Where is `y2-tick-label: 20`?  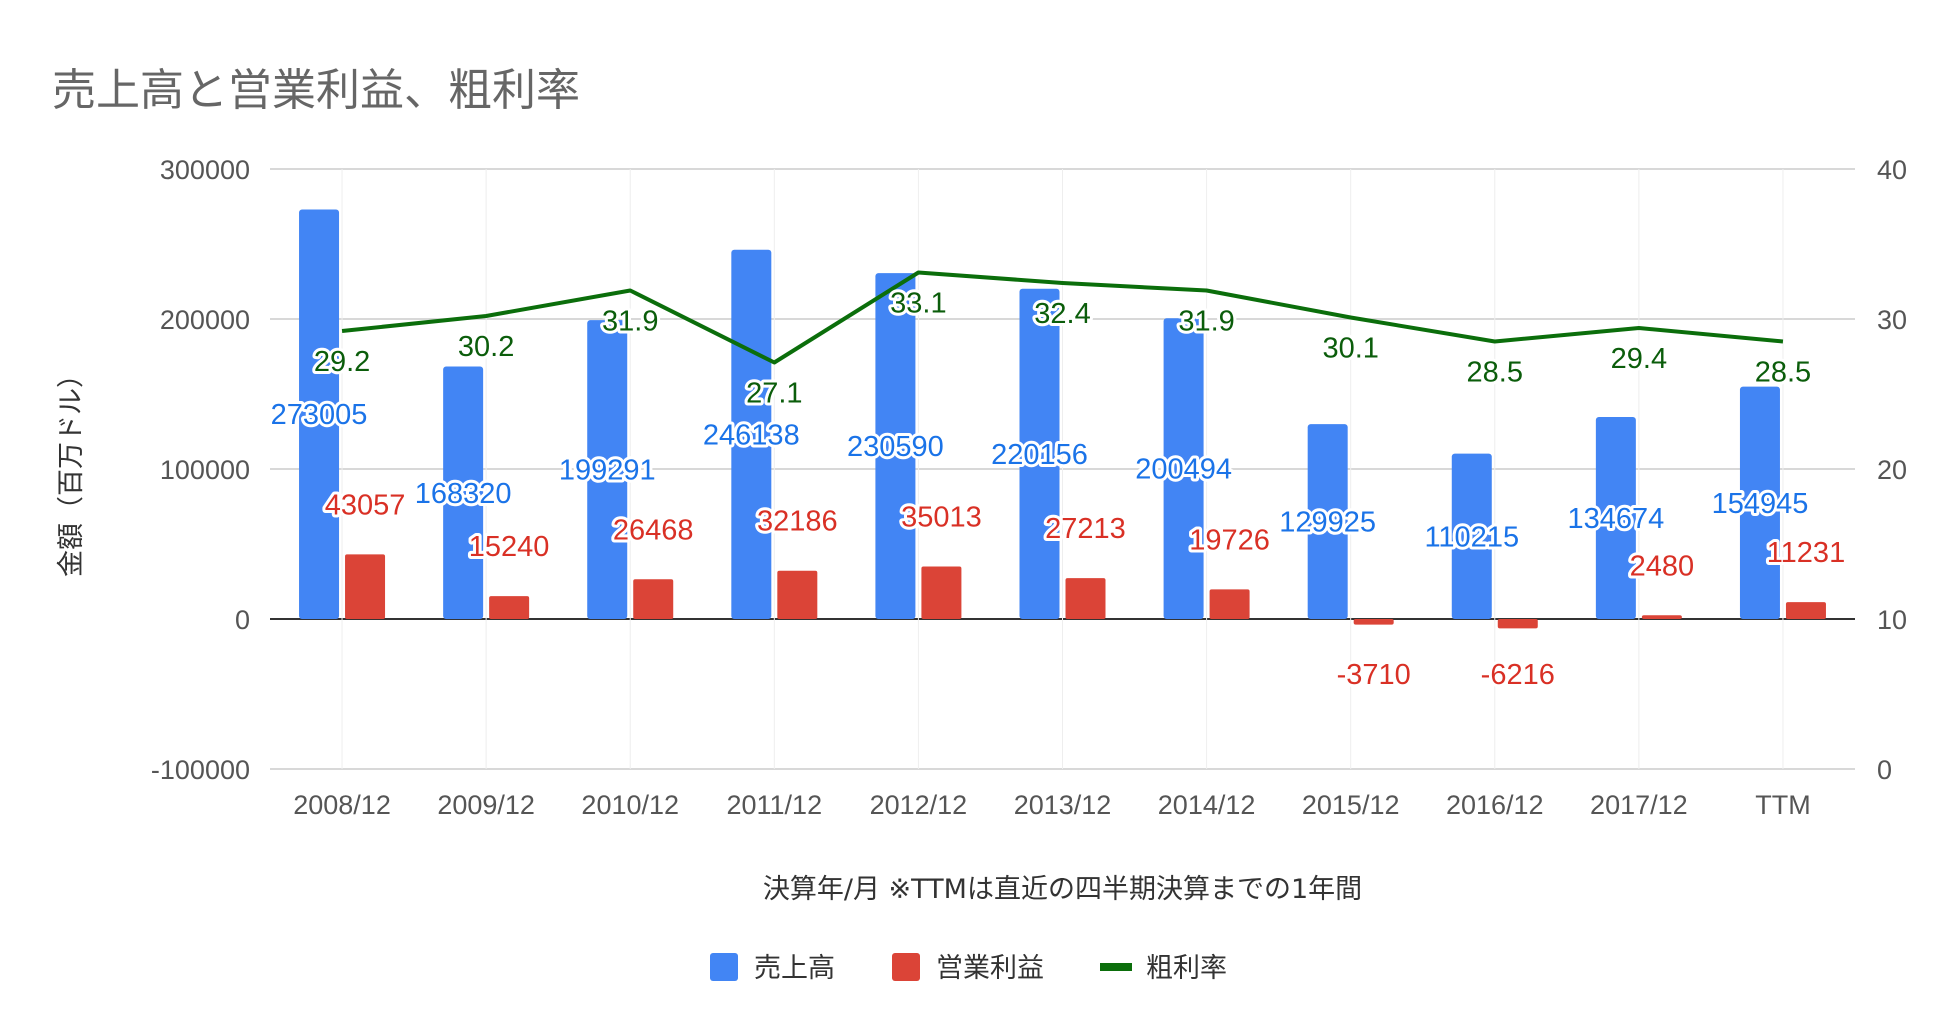
y2-tick-label: 20 is located at coordinates (1892, 470).